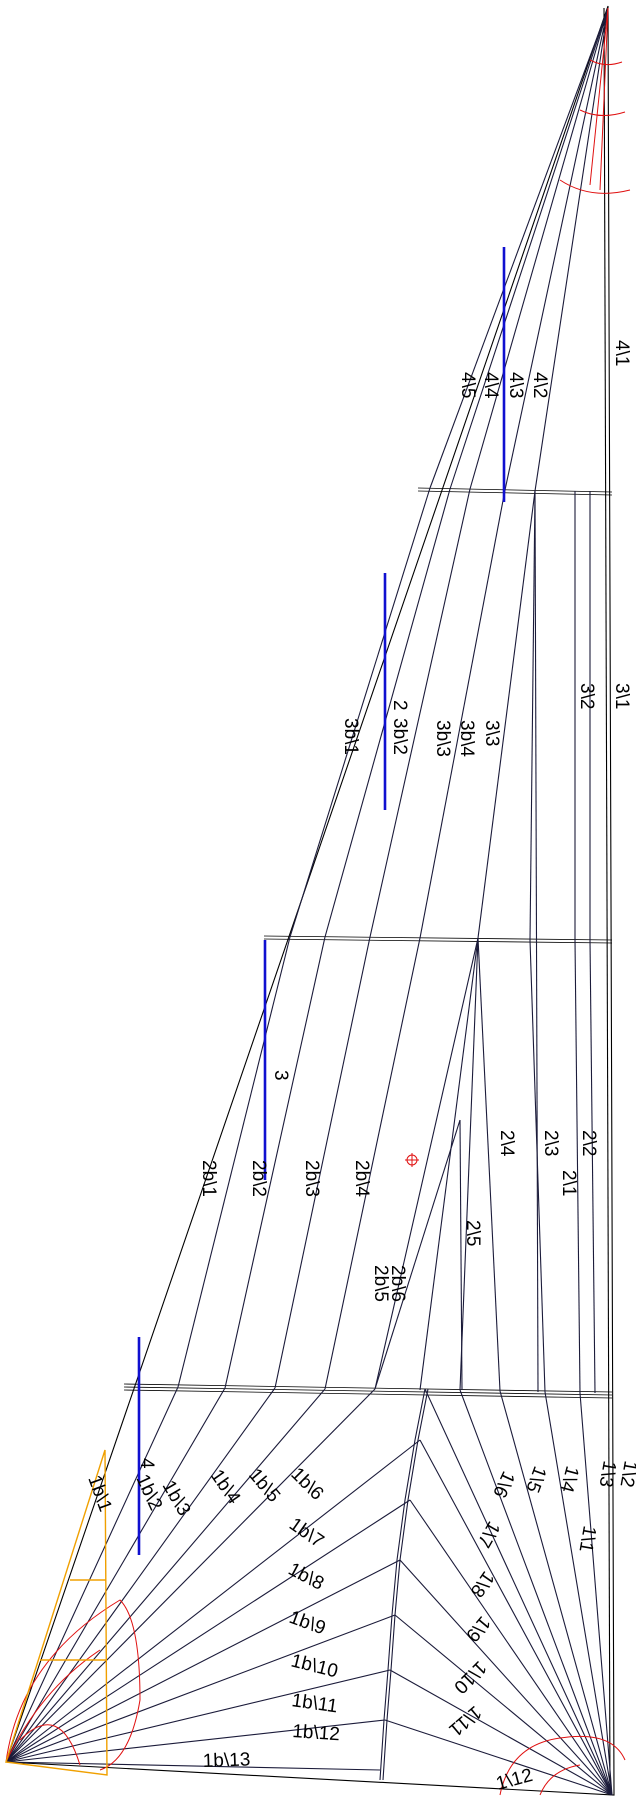 The image size is (636, 1801). Describe the element at coordinates (399, 705) in the screenshot. I see `label-2: 2` at that location.